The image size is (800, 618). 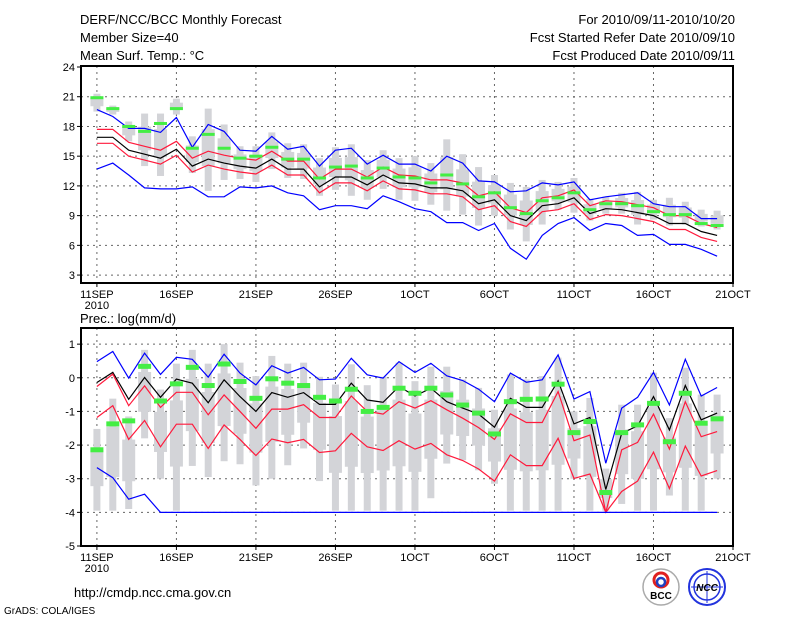 I want to click on ncc-logo: NCC, so click(x=707, y=587).